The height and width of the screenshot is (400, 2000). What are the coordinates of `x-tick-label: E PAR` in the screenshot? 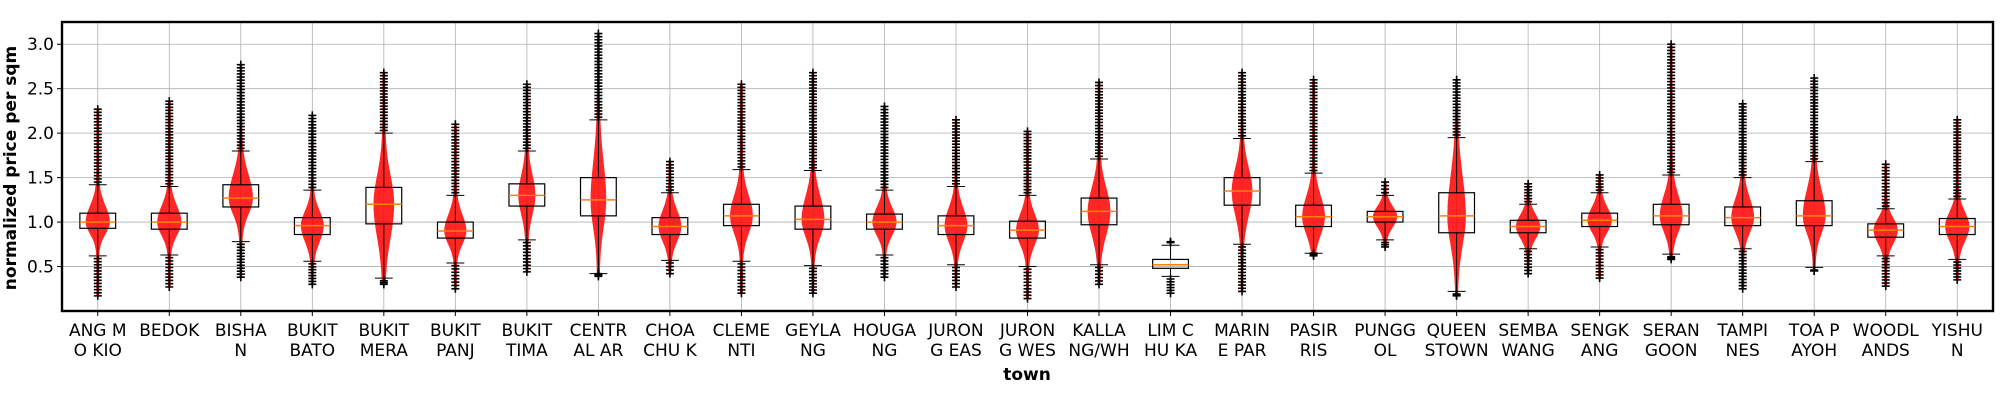 It's located at (1242, 351).